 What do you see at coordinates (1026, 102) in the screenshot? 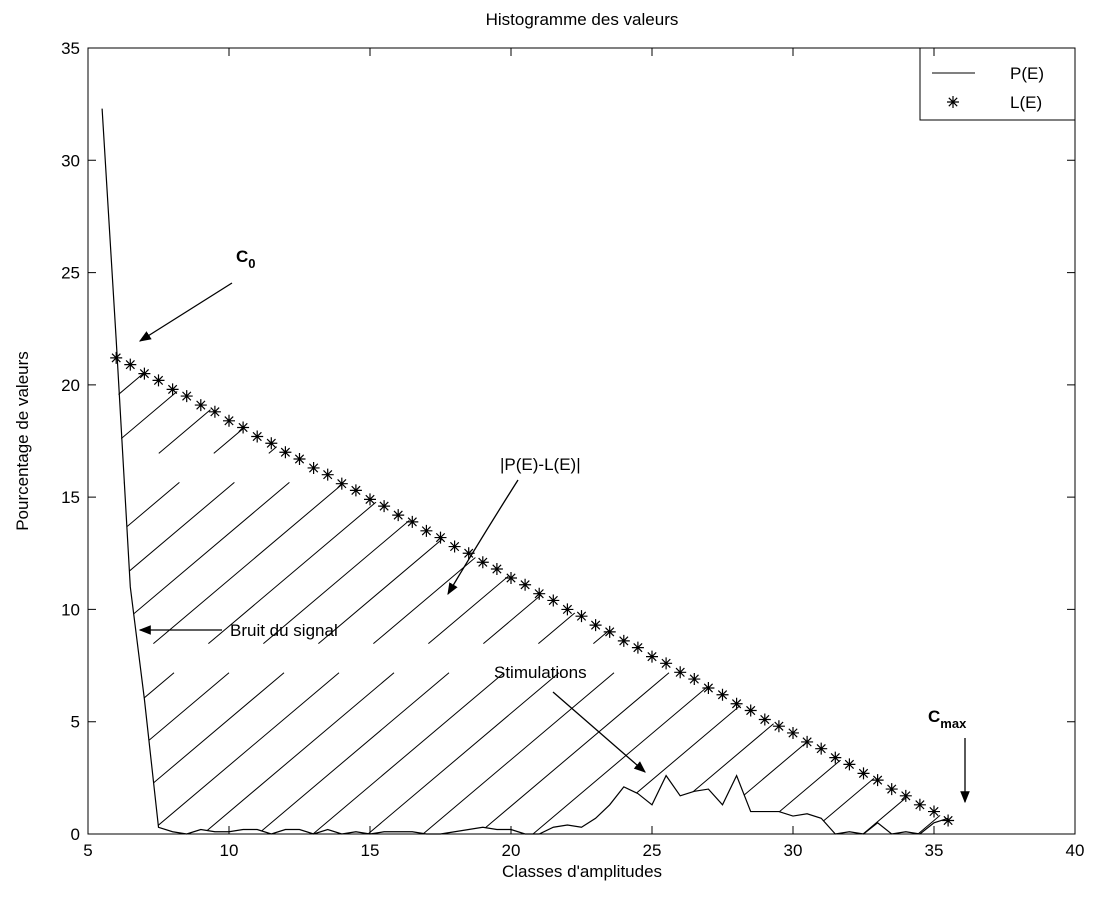
I see `legend-label: L(E)` at bounding box center [1026, 102].